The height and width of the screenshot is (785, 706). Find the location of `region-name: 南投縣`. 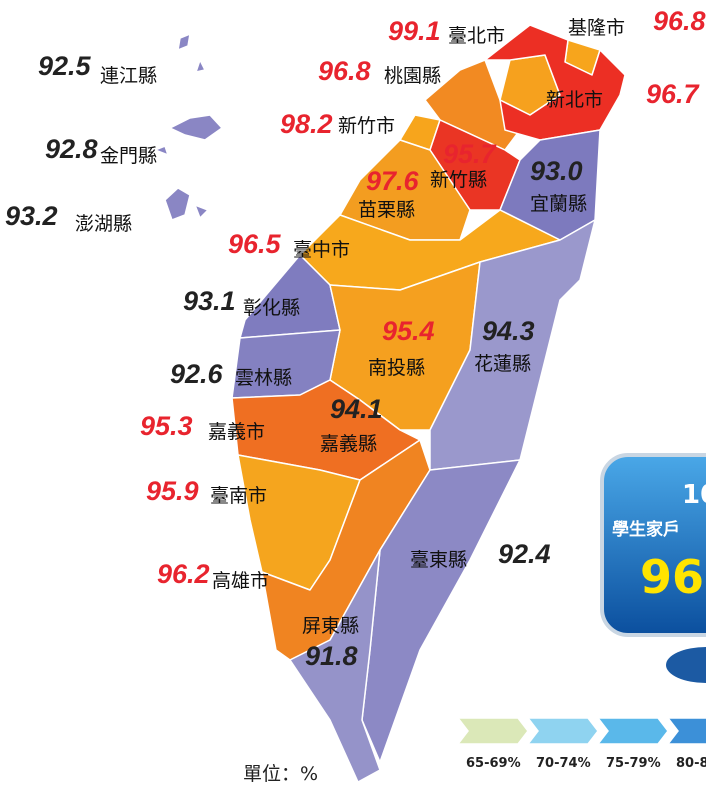

region-name: 南投縣 is located at coordinates (396, 368).